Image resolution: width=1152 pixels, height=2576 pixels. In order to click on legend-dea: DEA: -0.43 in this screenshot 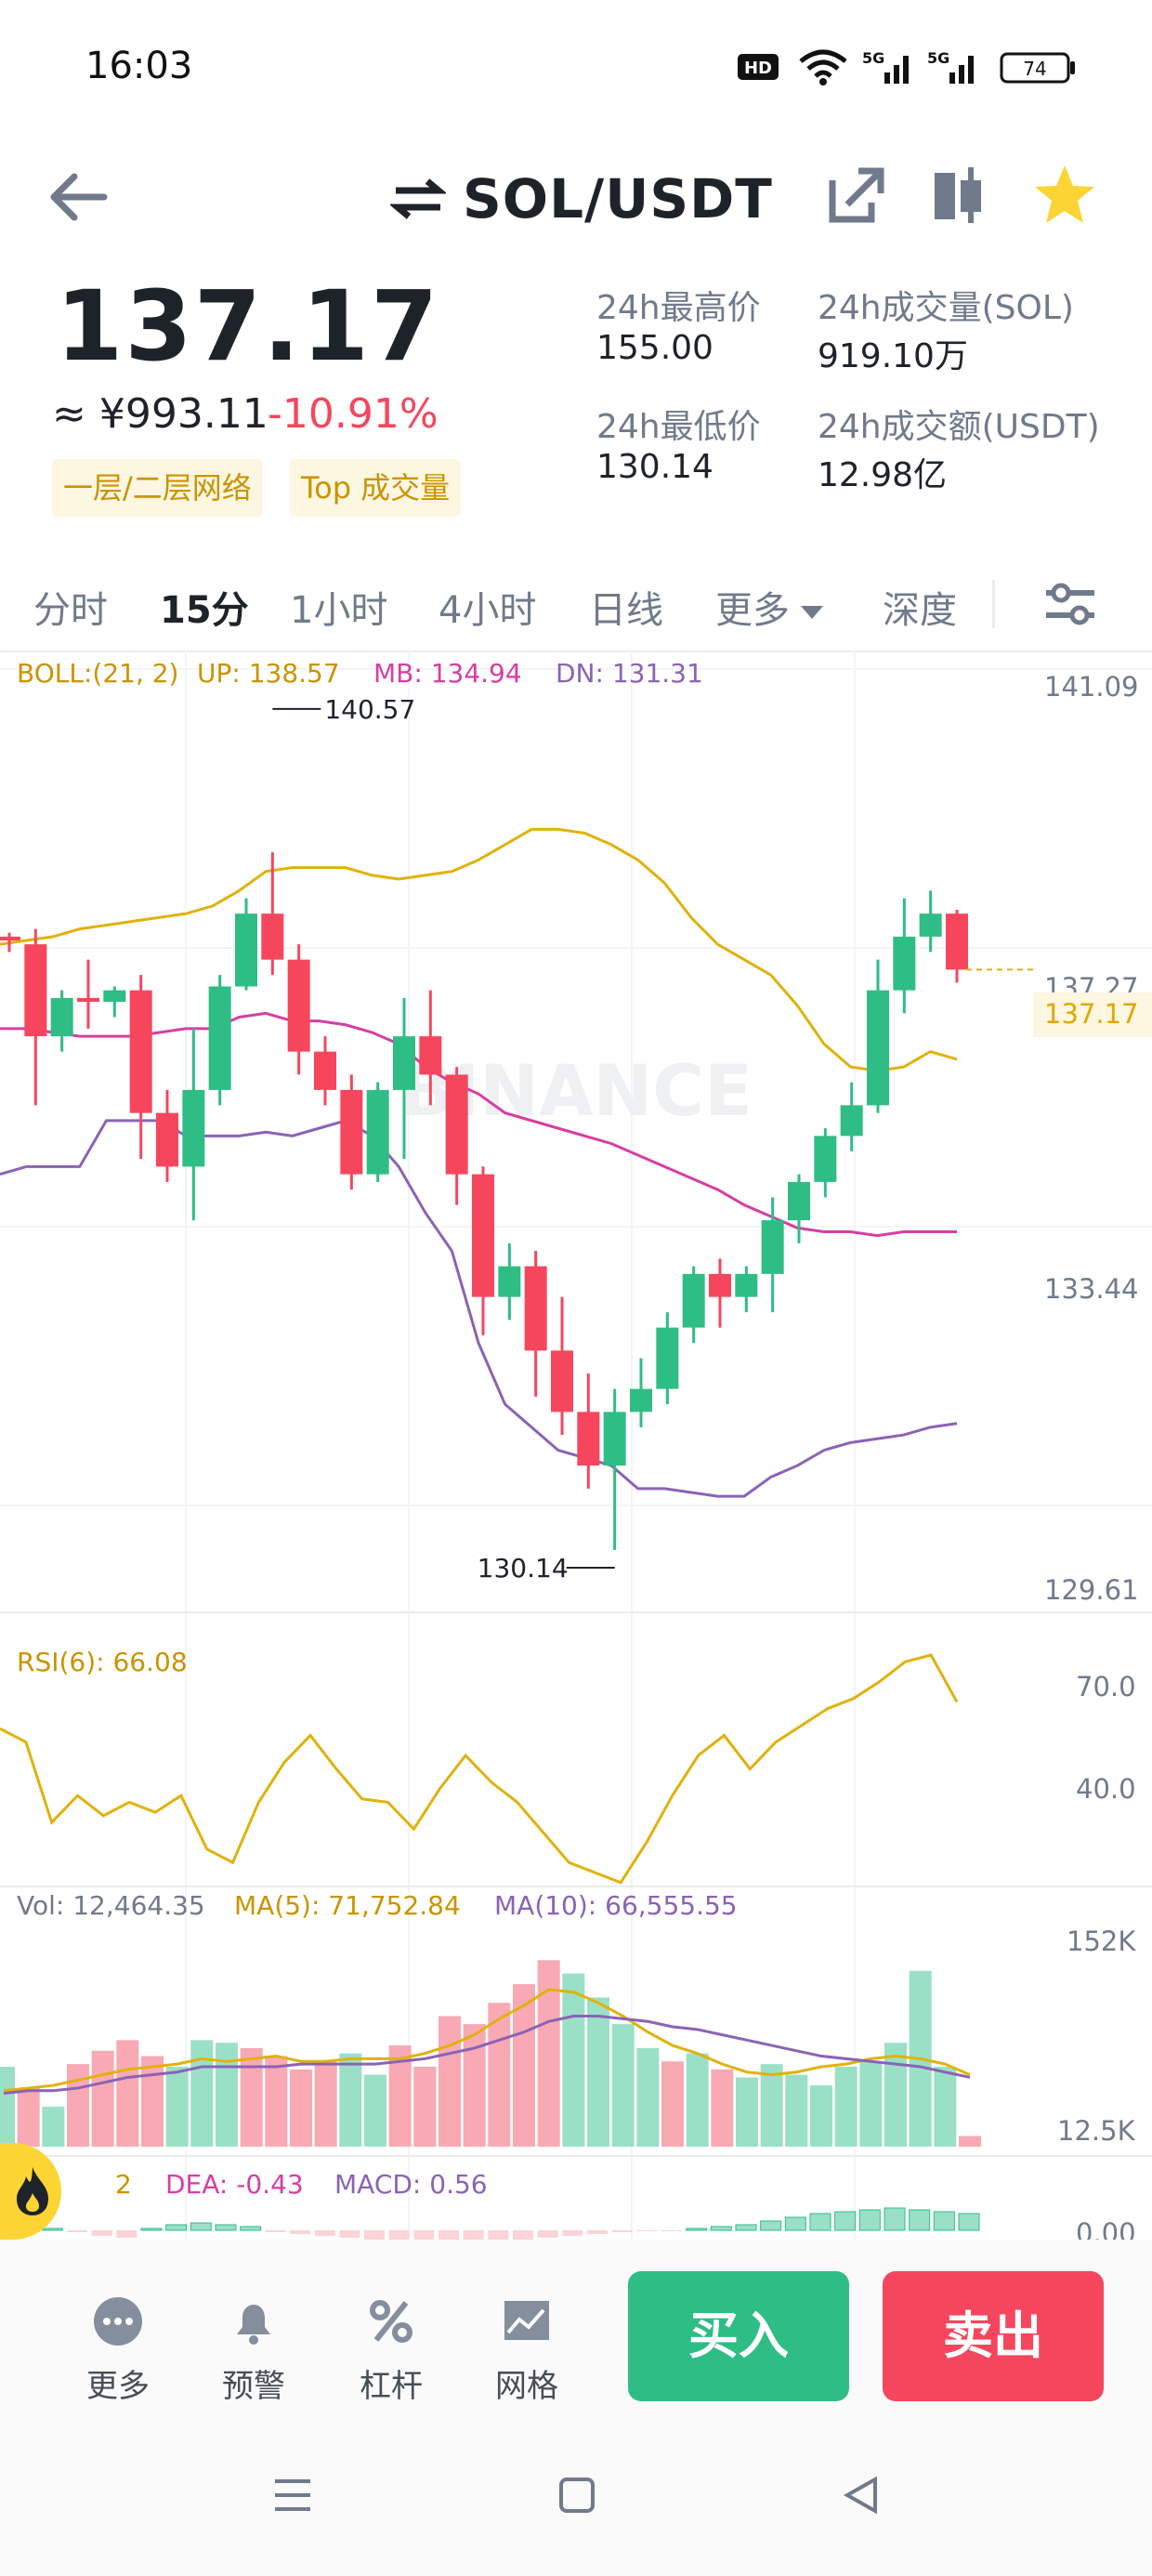, I will do `click(234, 2184)`.